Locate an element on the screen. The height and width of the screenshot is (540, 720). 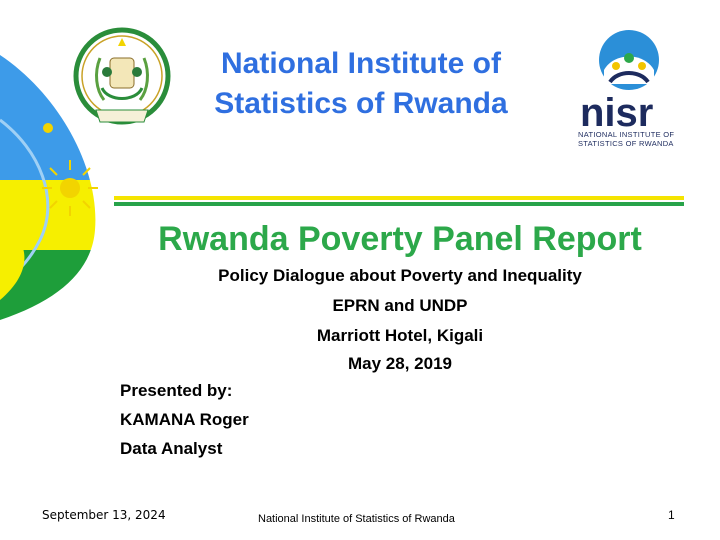
presenter-label: Presented by: is located at coordinates (176, 390).